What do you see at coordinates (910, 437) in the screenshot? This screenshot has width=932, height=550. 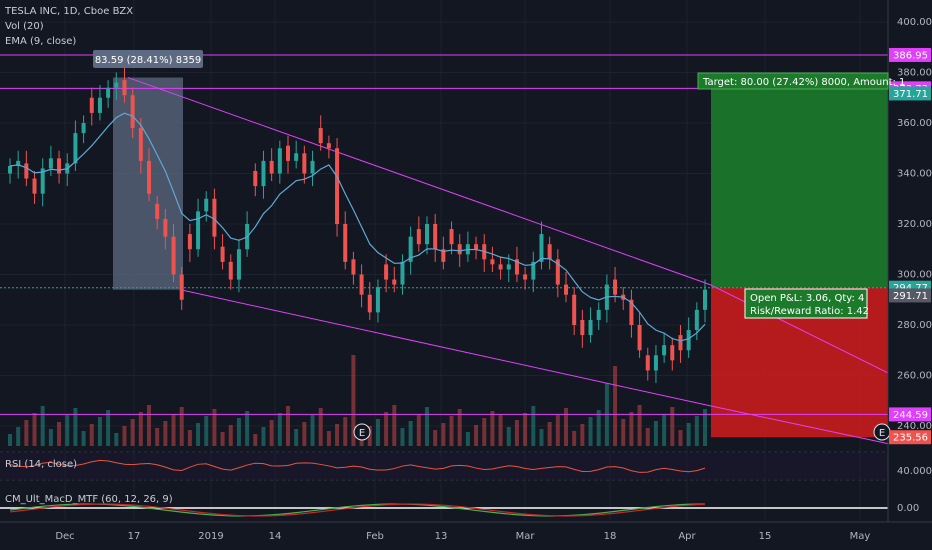 I see `price-label: 235.56` at bounding box center [910, 437].